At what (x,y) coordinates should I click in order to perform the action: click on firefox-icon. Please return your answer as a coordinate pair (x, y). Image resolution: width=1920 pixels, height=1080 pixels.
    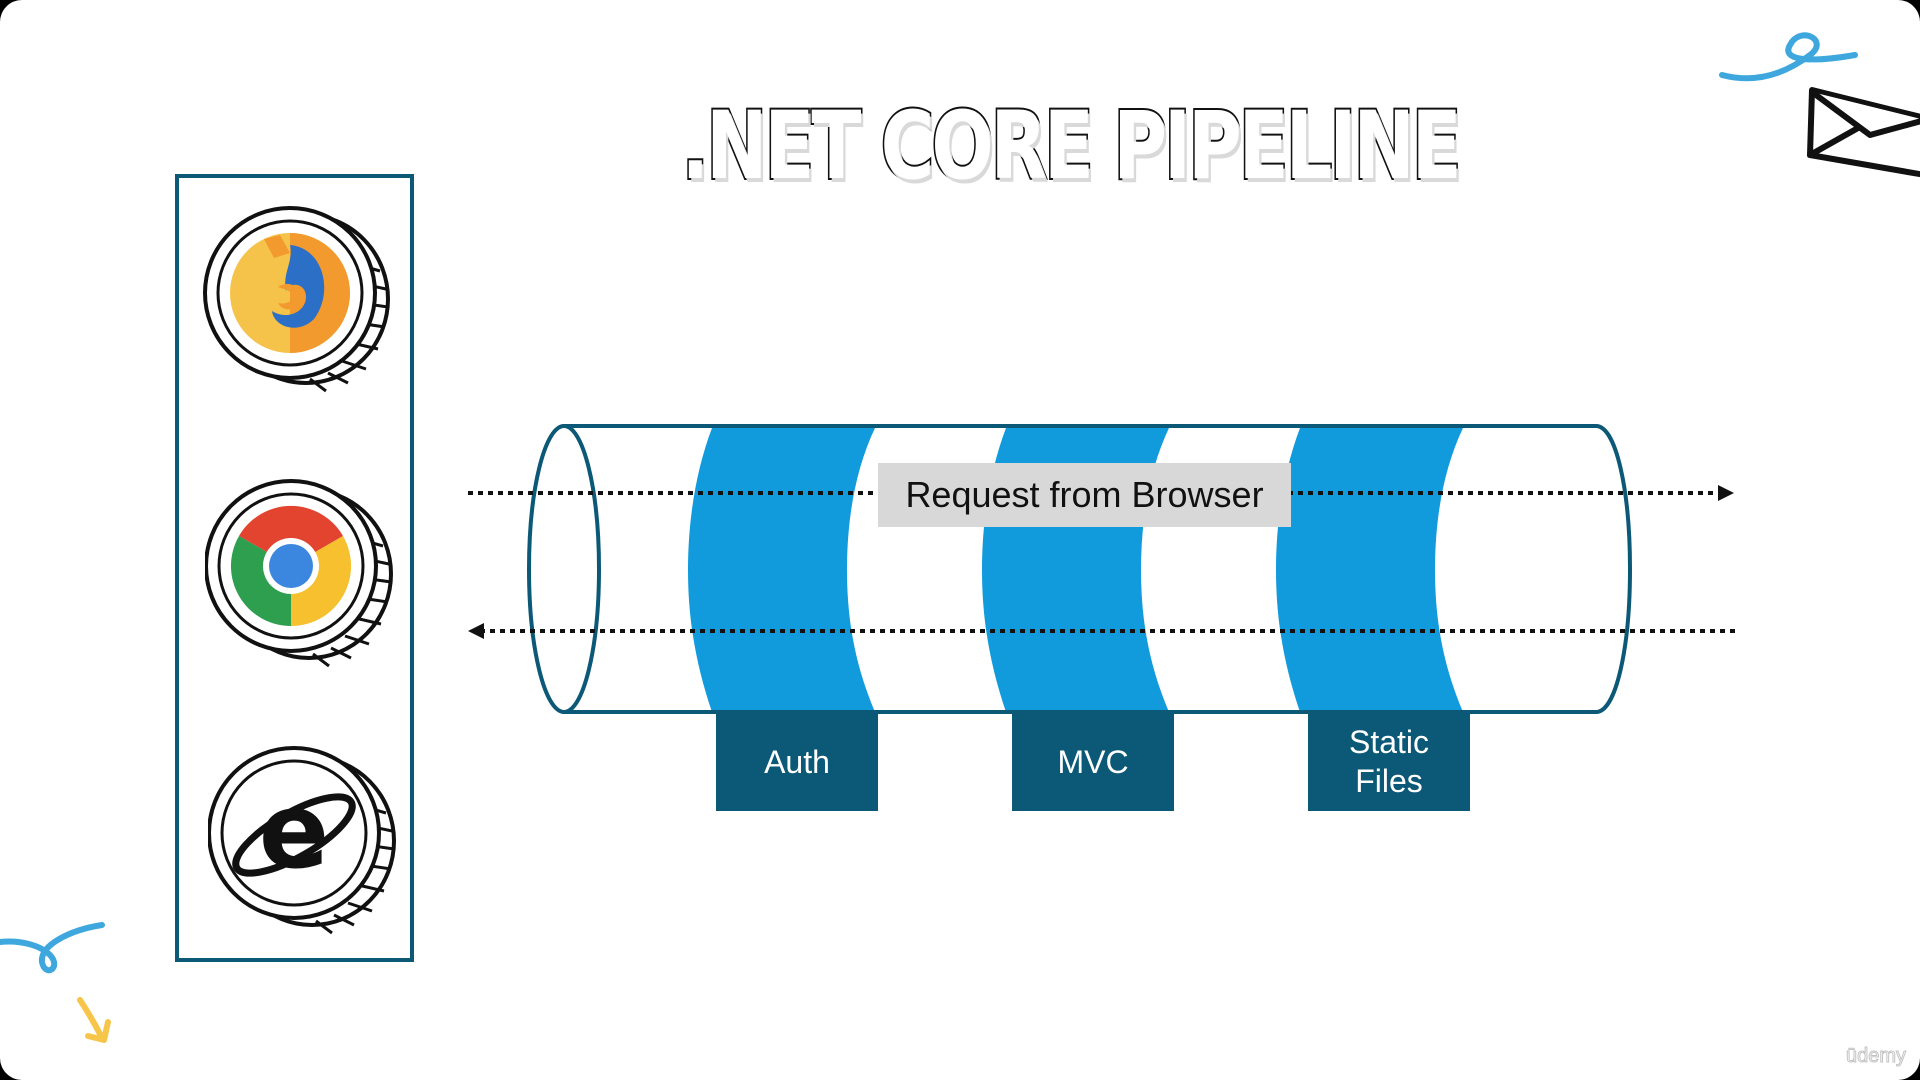
    Looking at the image, I should click on (296, 299).